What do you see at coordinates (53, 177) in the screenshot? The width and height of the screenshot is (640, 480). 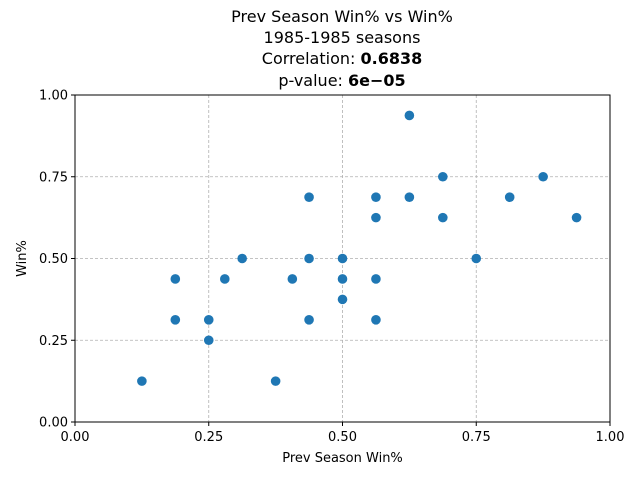 I see `y-tick-label: 0.75` at bounding box center [53, 177].